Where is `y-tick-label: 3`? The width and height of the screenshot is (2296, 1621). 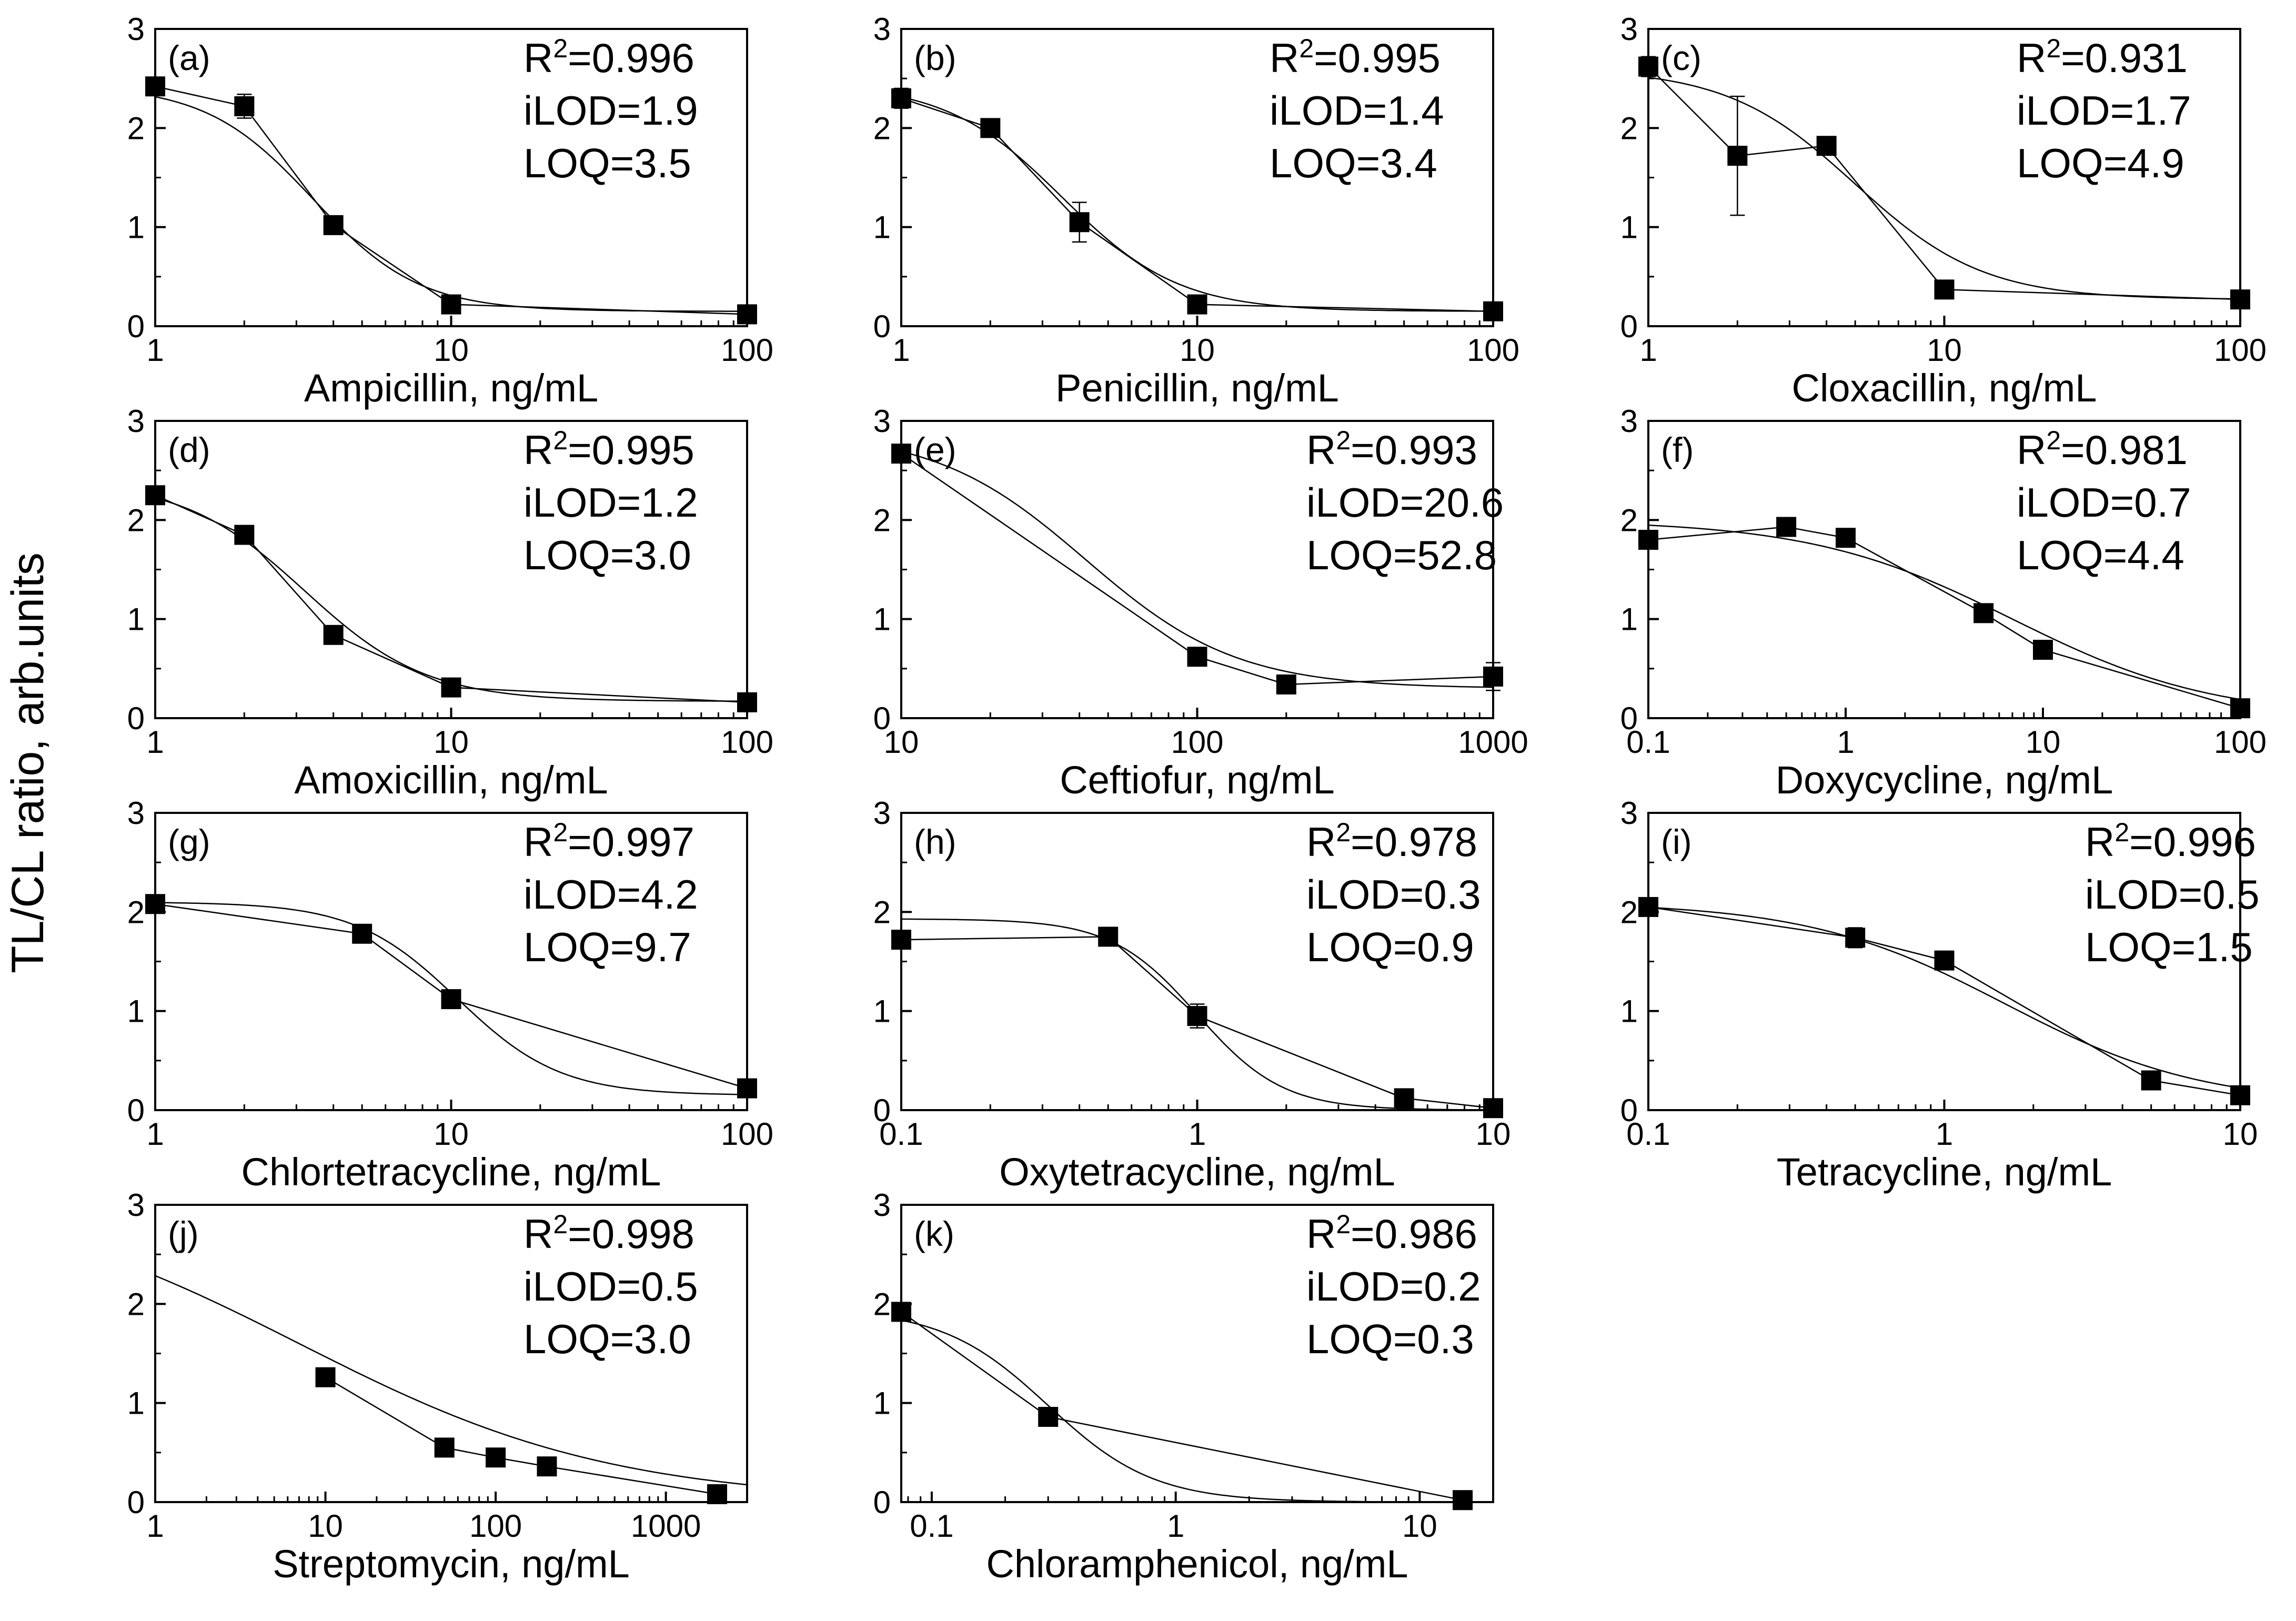 y-tick-label: 3 is located at coordinates (882, 1205).